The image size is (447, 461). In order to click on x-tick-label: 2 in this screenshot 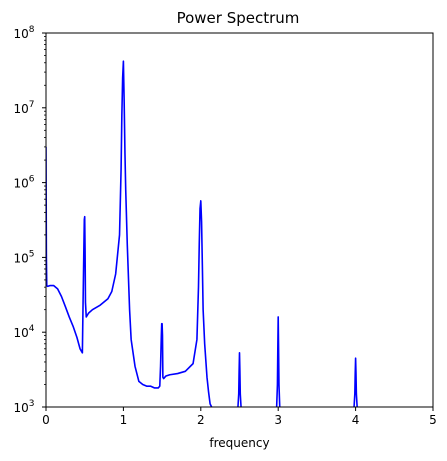, I will do `click(201, 420)`.